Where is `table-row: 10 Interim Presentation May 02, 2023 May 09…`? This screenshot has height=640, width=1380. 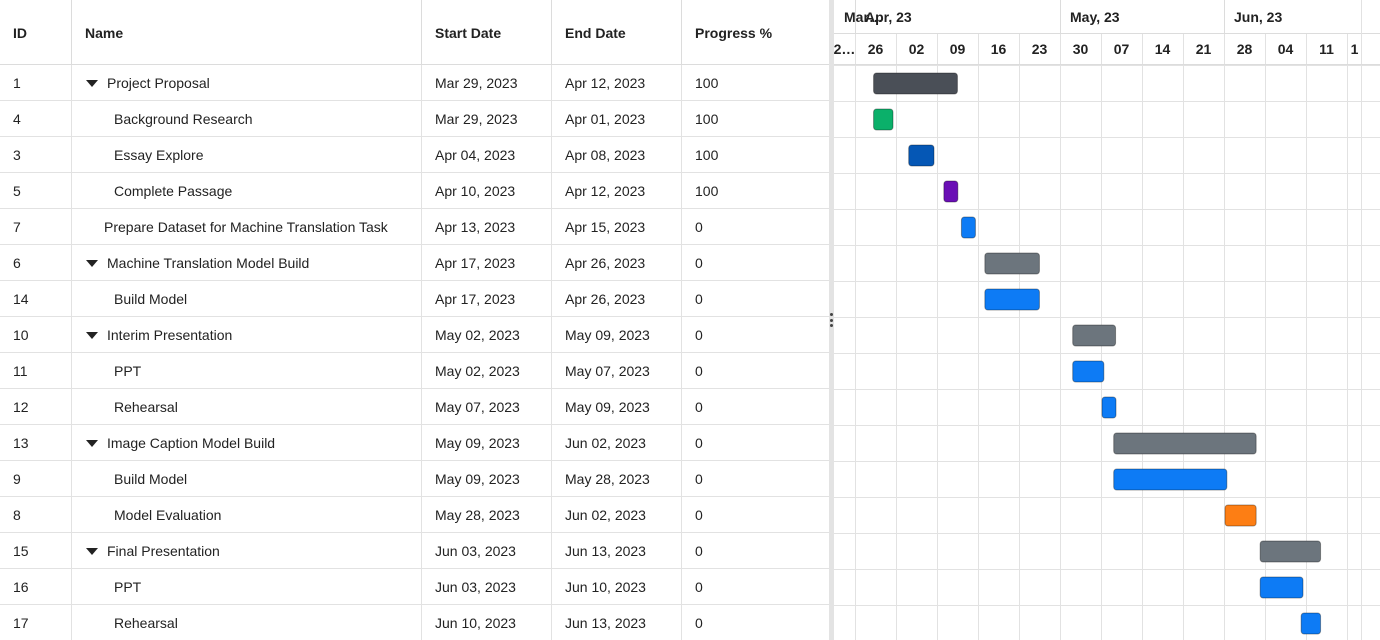 table-row: 10 Interim Presentation May 02, 2023 May 09… is located at coordinates (415, 335).